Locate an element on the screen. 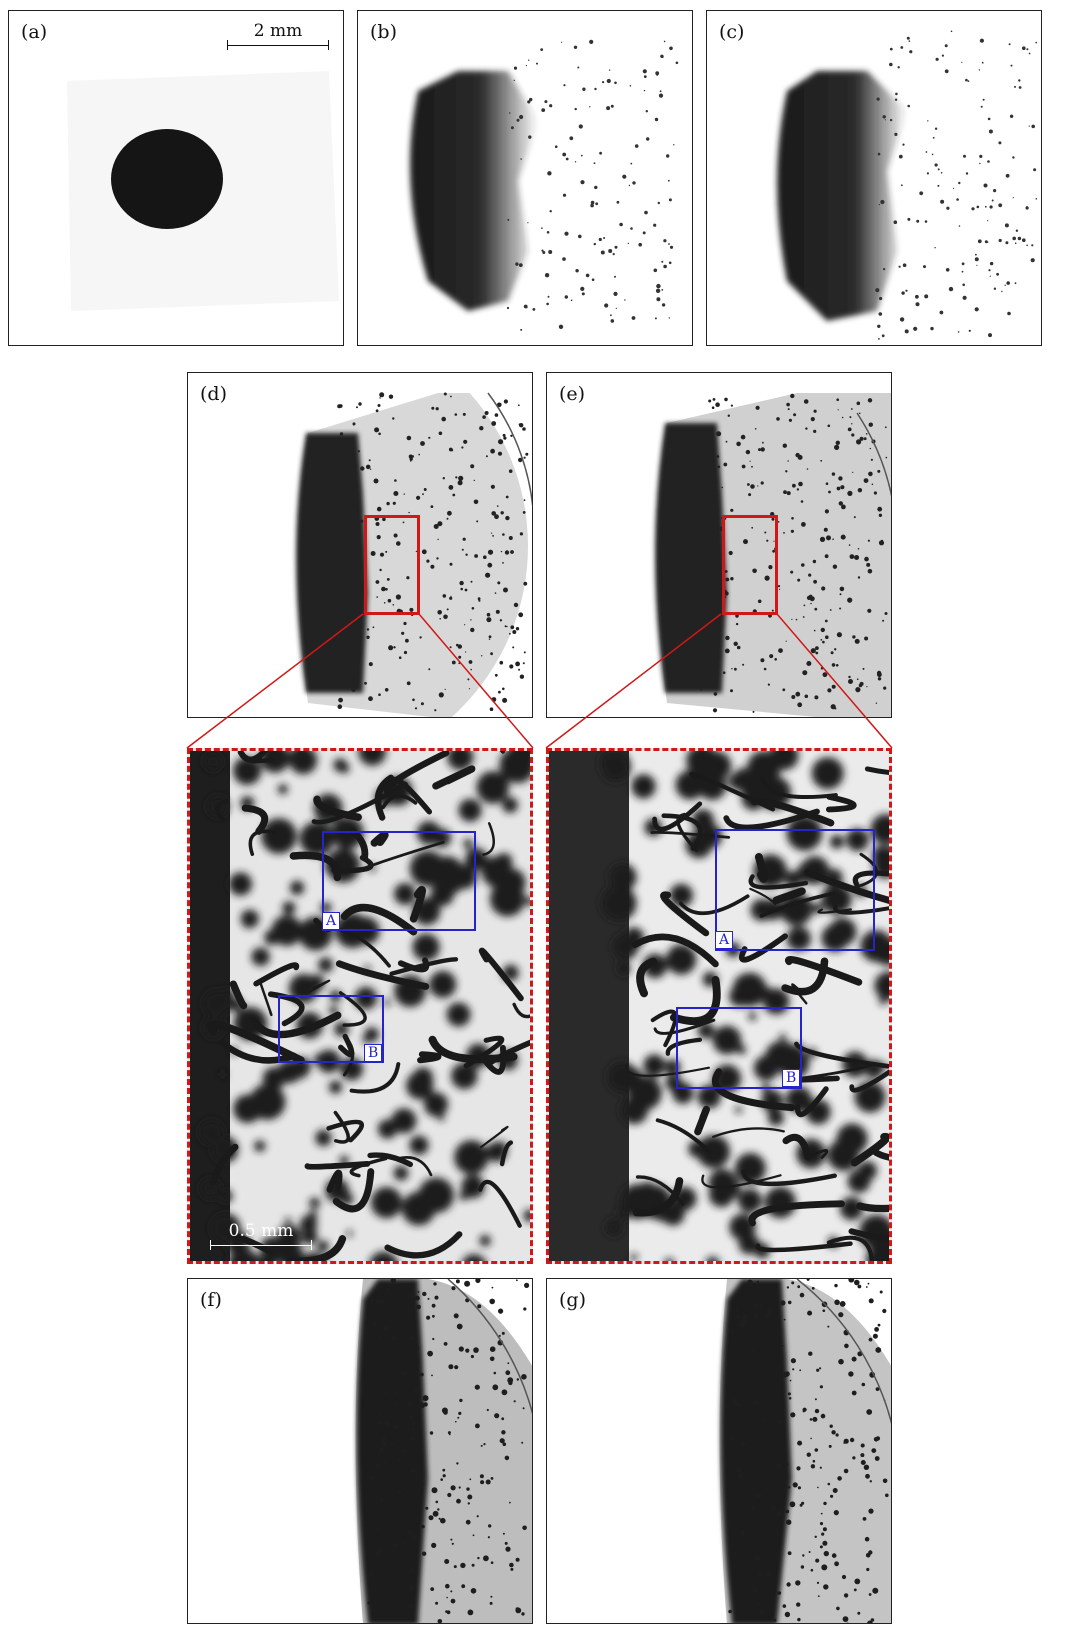 The image size is (1068, 1629). panel-g: (g) is located at coordinates (719, 1451).